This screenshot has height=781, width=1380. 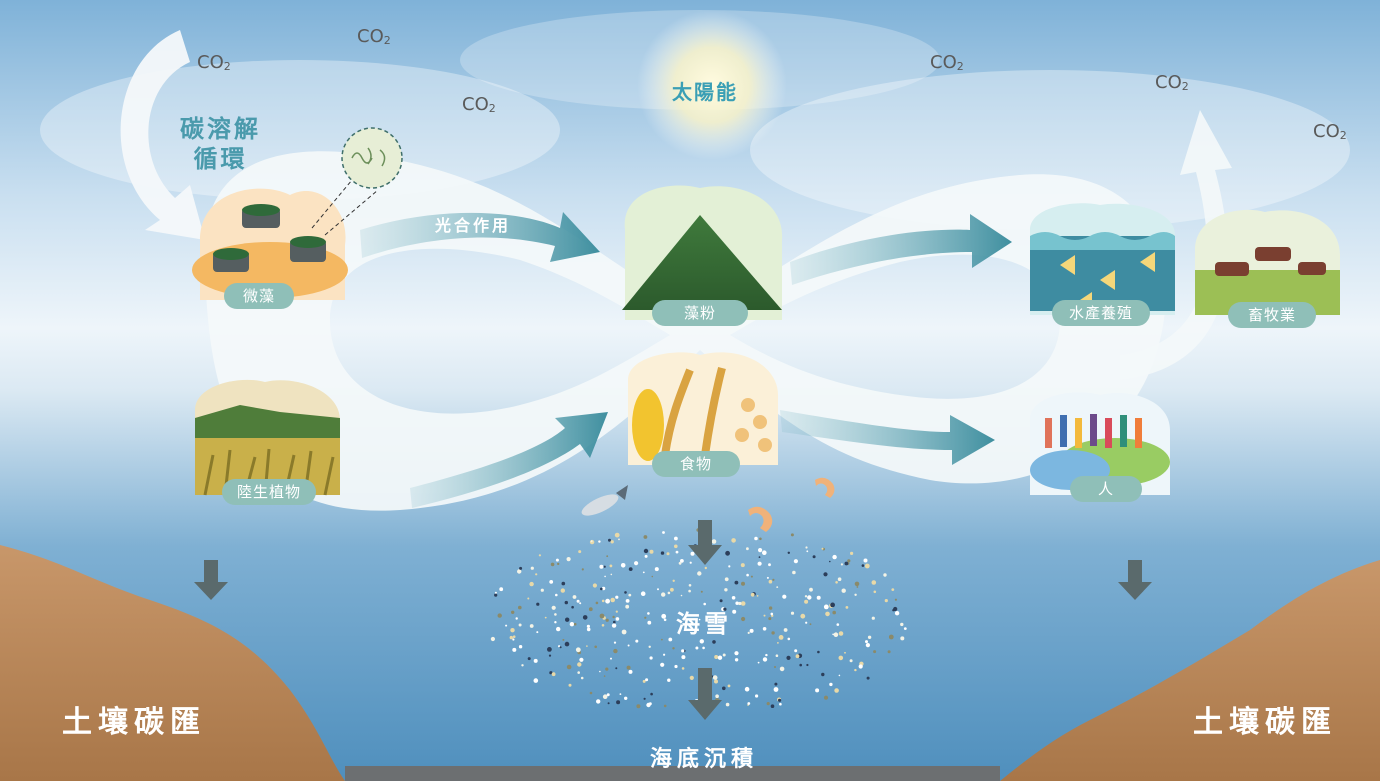 What do you see at coordinates (297, 213) in the screenshot?
I see `microalgae-illustration` at bounding box center [297, 213].